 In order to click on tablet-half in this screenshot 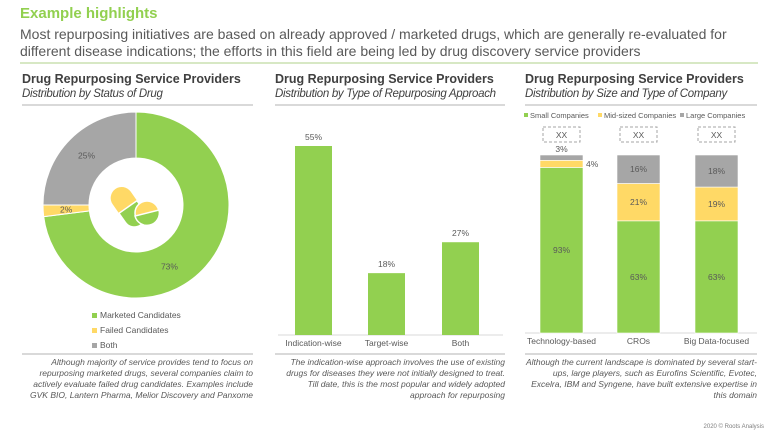, I will do `click(147, 218)`.